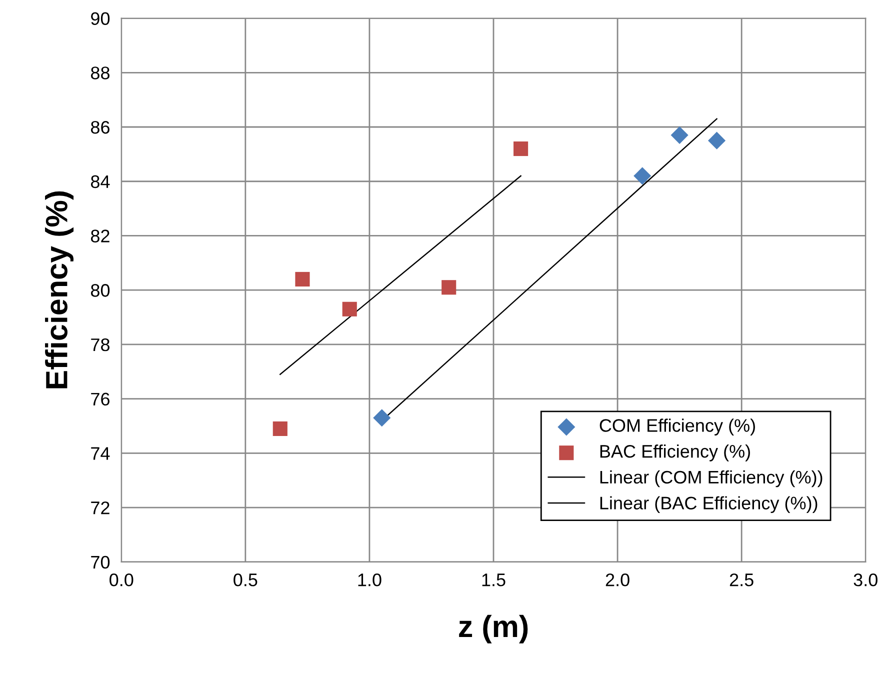  Describe the element at coordinates (100, 18) in the screenshot. I see `y-tick-label: 90` at that location.